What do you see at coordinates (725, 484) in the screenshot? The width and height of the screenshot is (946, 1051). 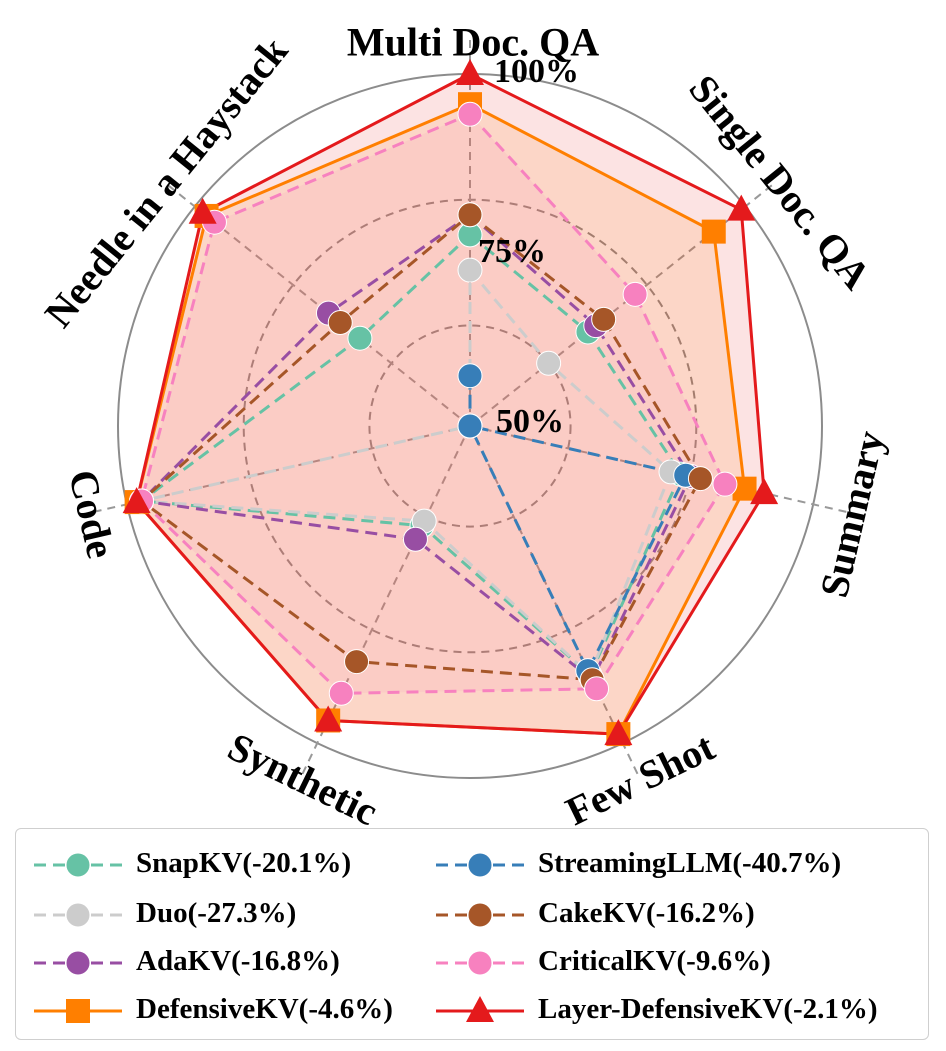 I see `point-criticalkv-summary` at bounding box center [725, 484].